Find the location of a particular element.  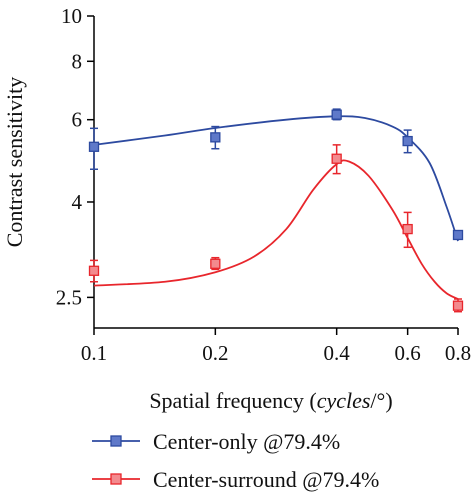

x-tick-label: 0.2 is located at coordinates (215, 353).